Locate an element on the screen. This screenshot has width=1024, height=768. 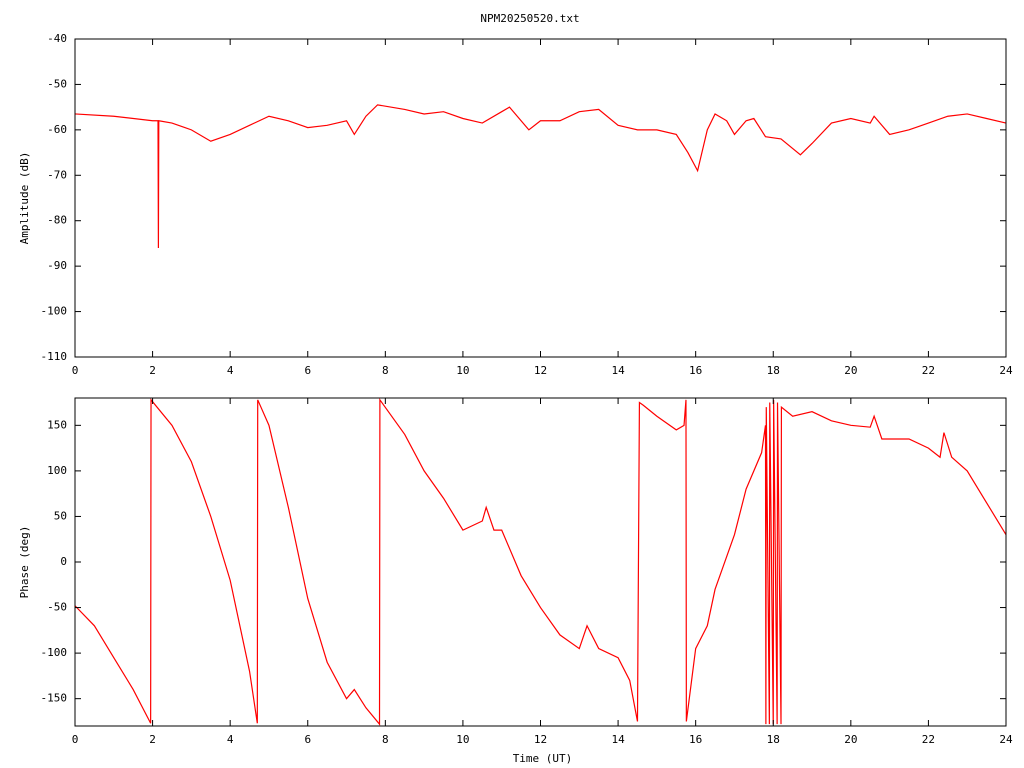
x-axis-label: Time (UT) is located at coordinates (543, 758).